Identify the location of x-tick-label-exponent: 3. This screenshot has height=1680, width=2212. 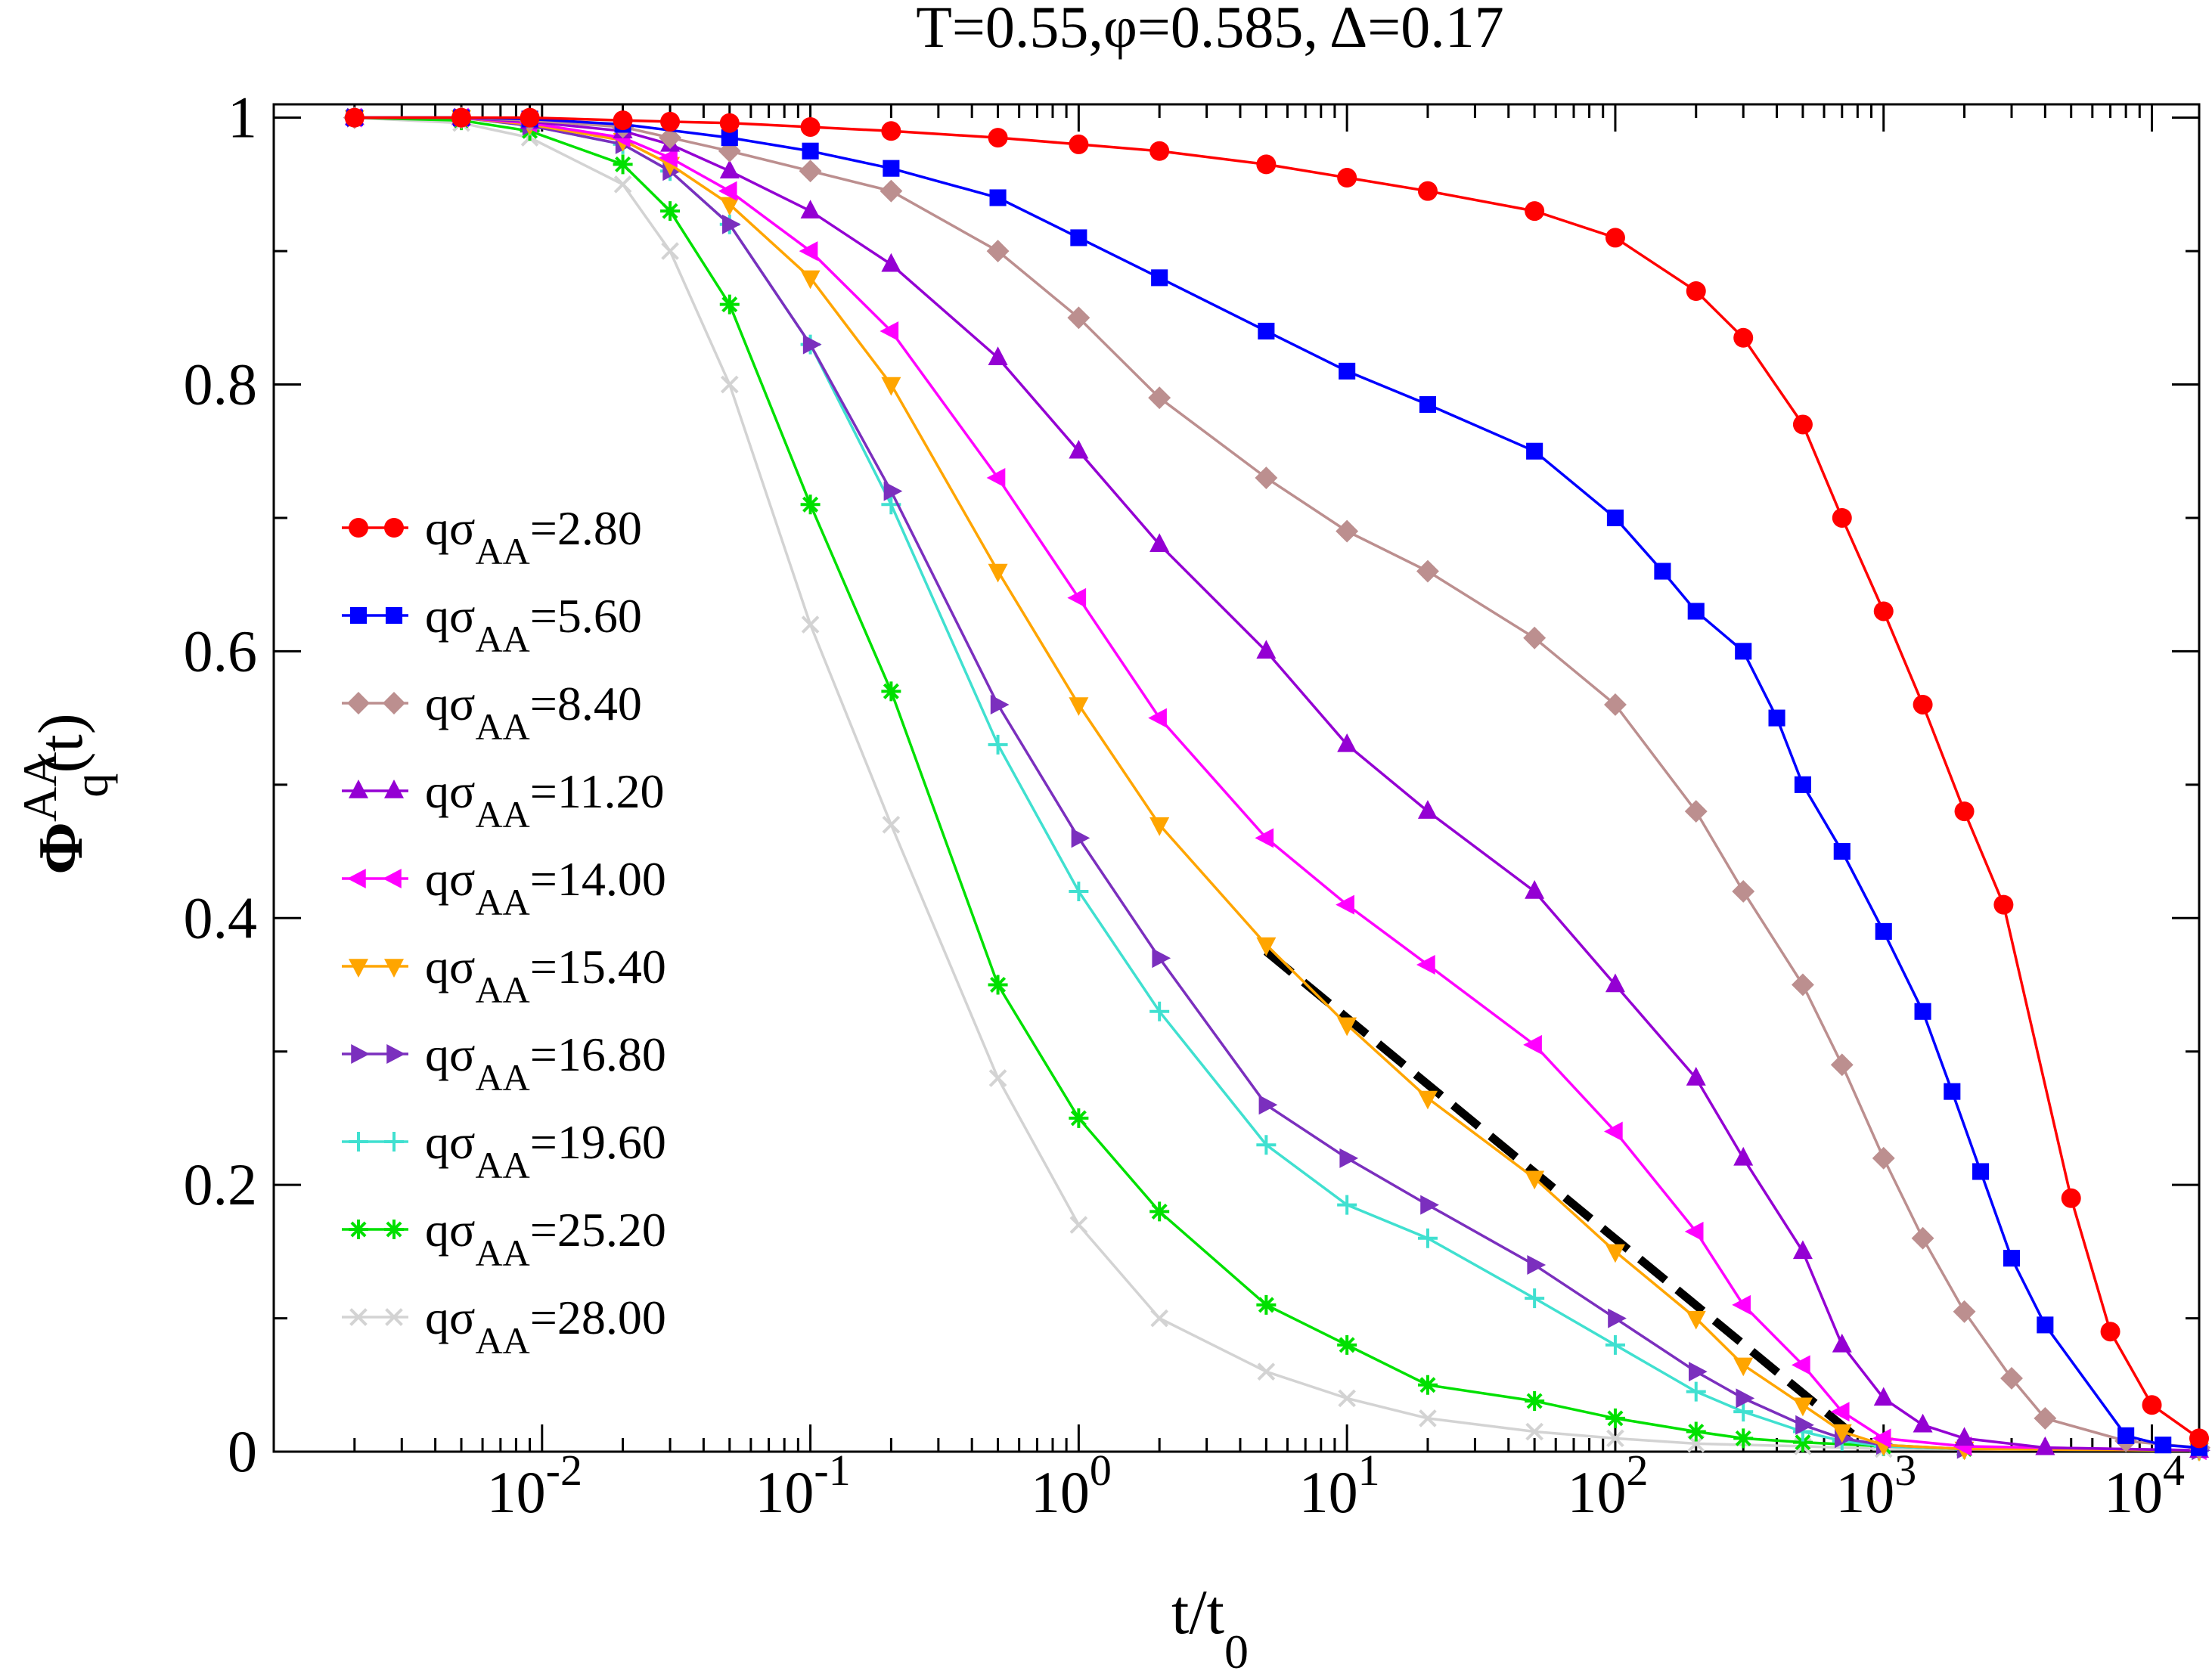
(1905, 1470).